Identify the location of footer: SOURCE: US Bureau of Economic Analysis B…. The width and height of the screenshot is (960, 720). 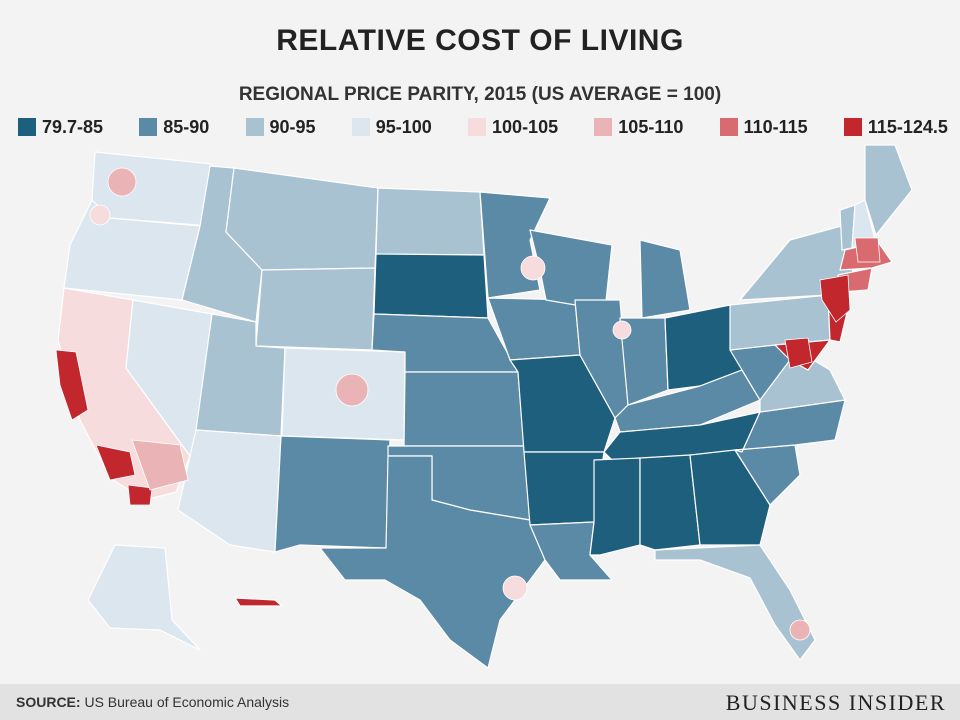
(480, 702).